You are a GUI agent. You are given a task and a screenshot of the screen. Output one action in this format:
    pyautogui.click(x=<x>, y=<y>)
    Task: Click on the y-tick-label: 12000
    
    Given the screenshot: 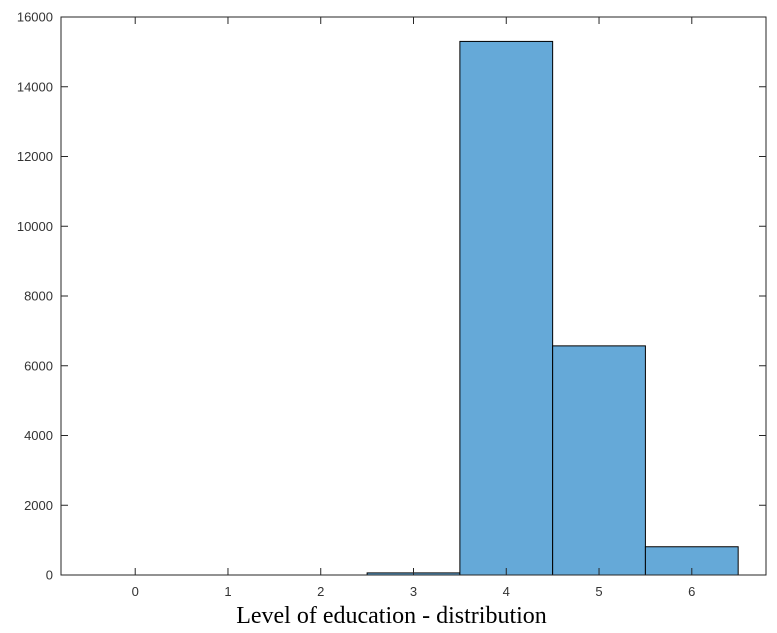 What is the action you would take?
    pyautogui.click(x=35, y=156)
    